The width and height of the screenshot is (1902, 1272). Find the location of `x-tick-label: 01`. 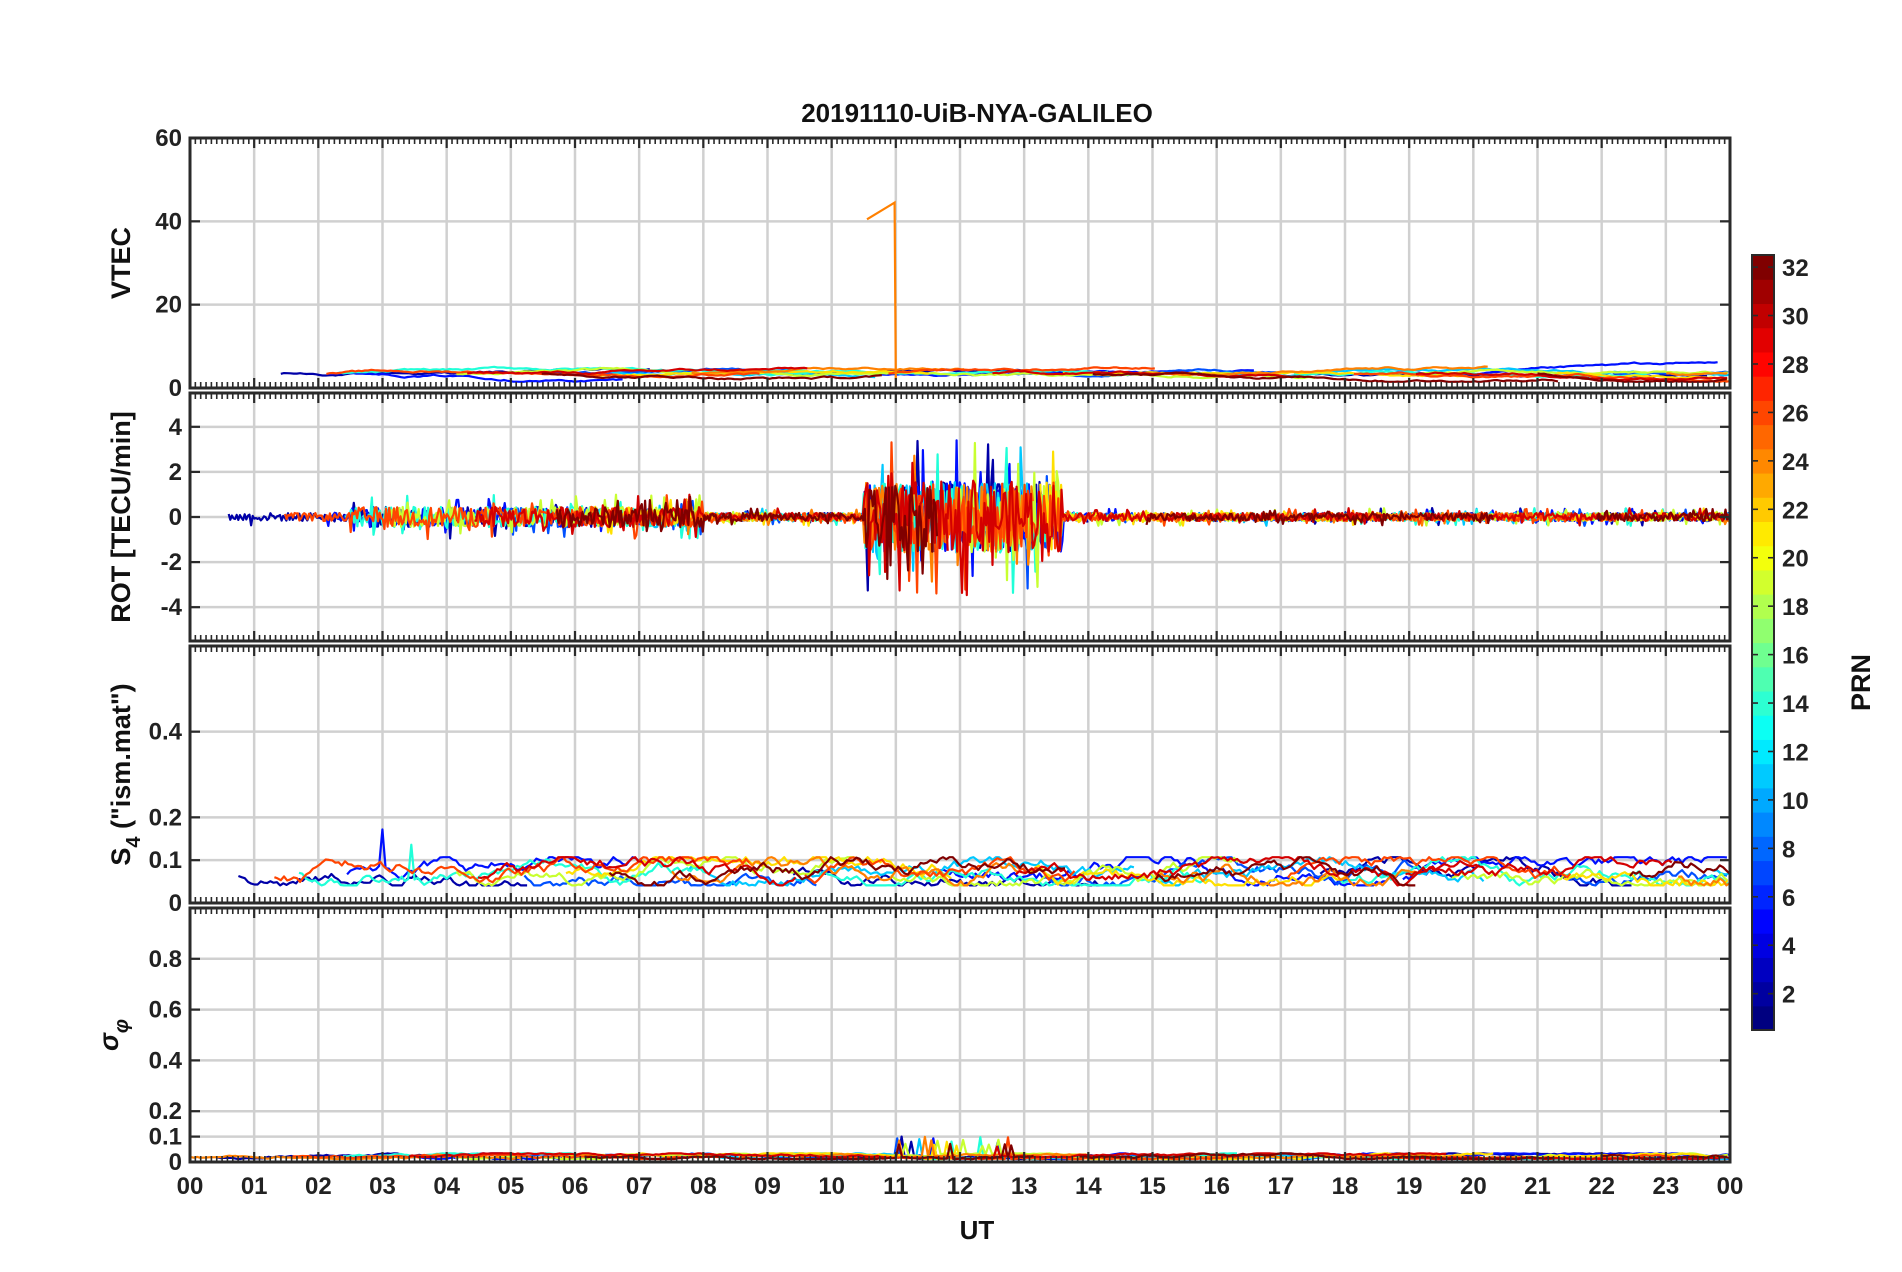

x-tick-label: 01 is located at coordinates (254, 1186).